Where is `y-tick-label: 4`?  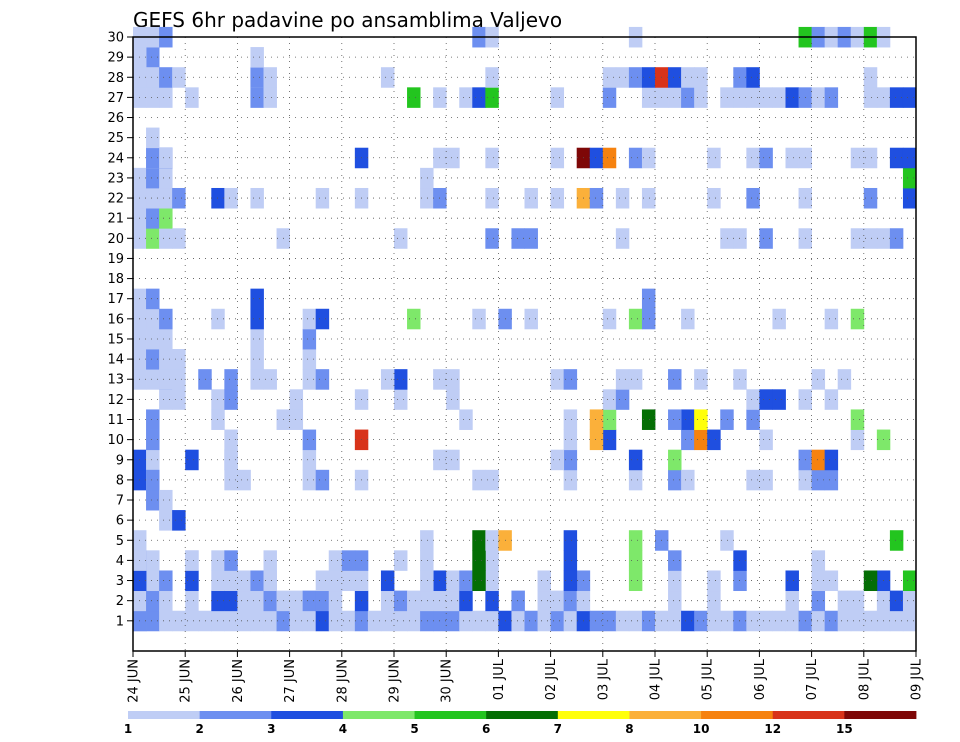
y-tick-label: 4 is located at coordinates (120, 561).